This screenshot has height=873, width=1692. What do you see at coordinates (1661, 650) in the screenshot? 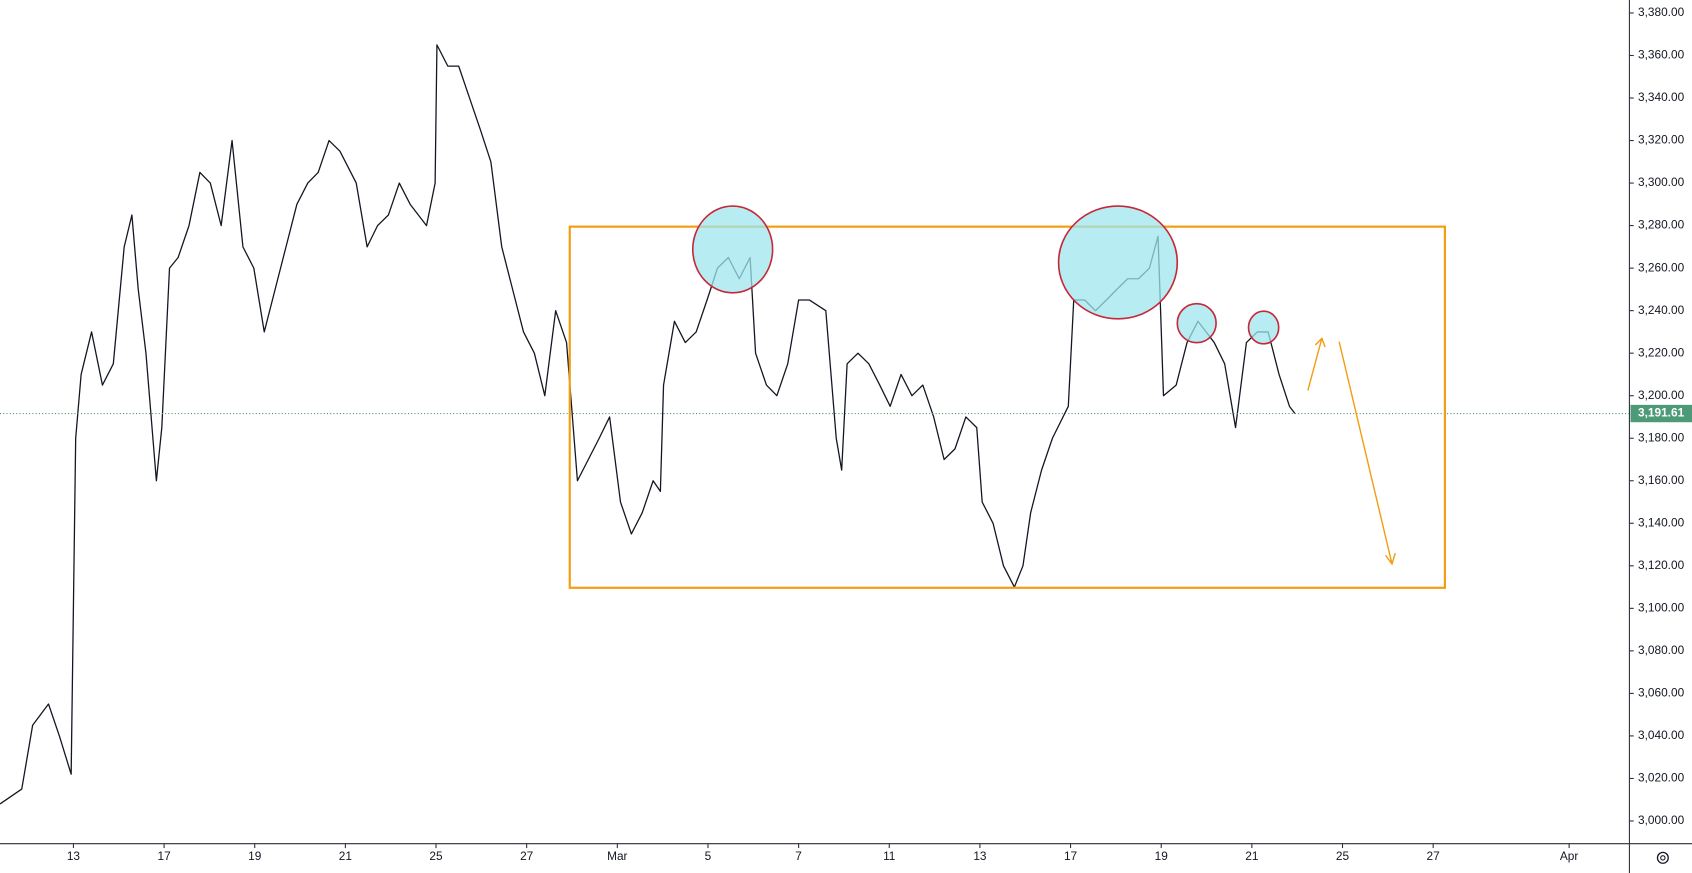
I see `y-tick-label: 3,080.00` at bounding box center [1661, 650].